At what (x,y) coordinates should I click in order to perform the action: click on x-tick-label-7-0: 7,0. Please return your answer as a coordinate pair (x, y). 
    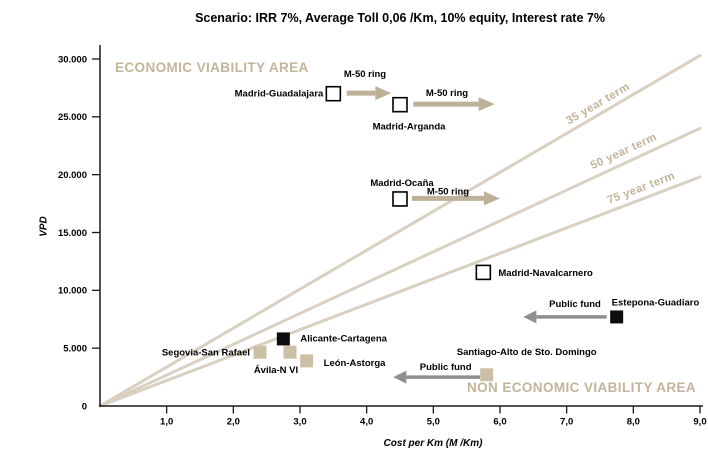
    Looking at the image, I should click on (566, 422).